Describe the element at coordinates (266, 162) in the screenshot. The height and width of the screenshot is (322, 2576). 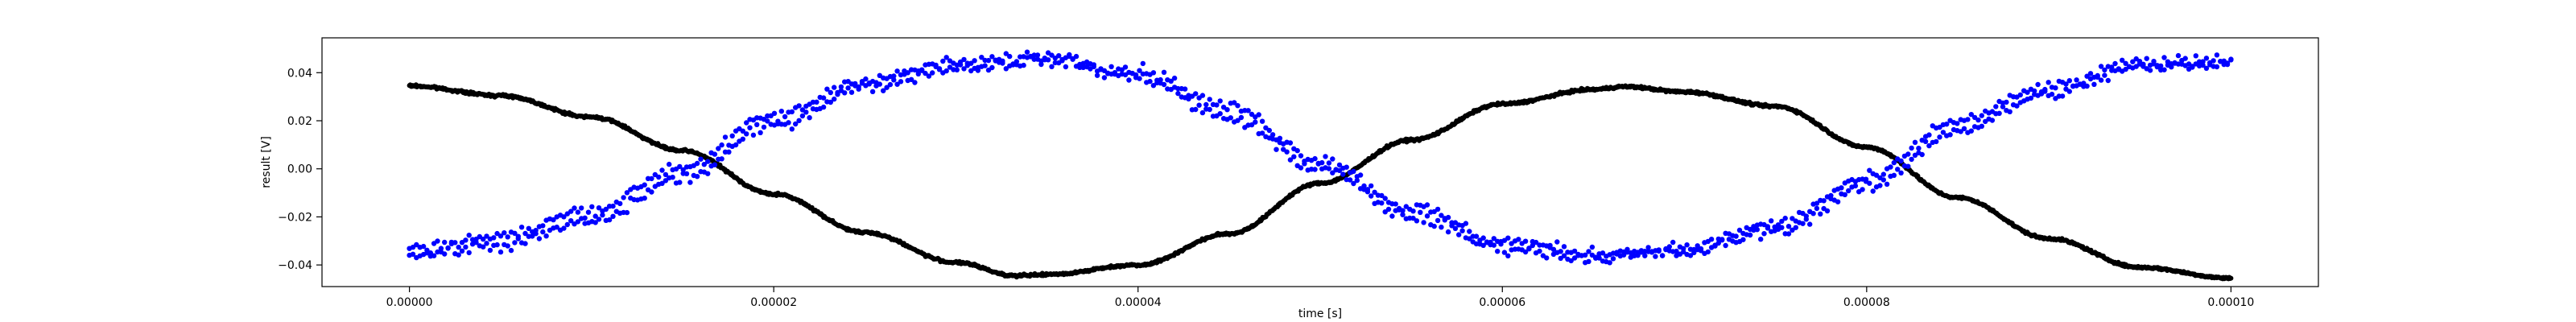
I see `y-axis-label: result [V]` at that location.